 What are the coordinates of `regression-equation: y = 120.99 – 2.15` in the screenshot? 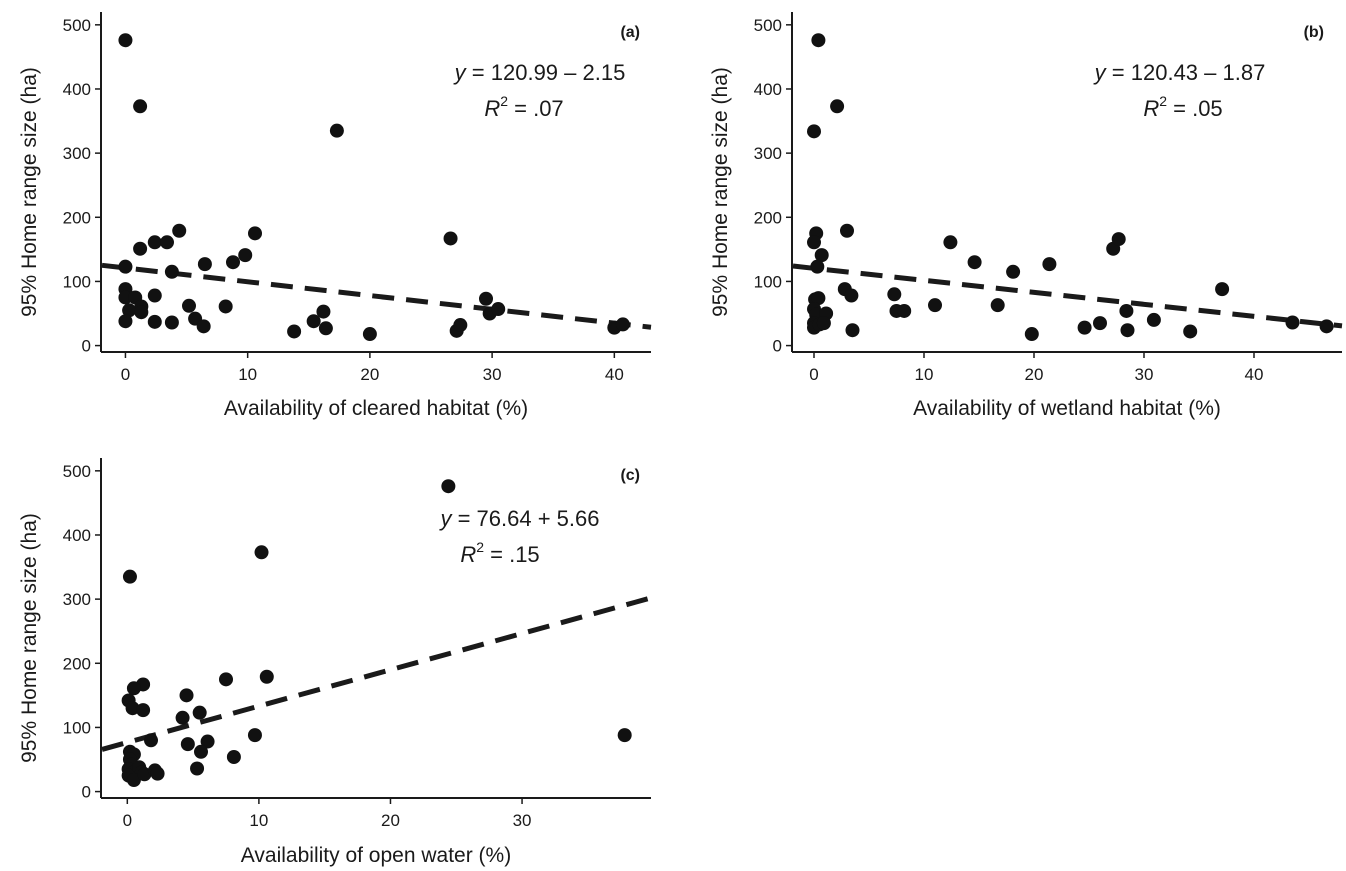 It's located at (539, 72).